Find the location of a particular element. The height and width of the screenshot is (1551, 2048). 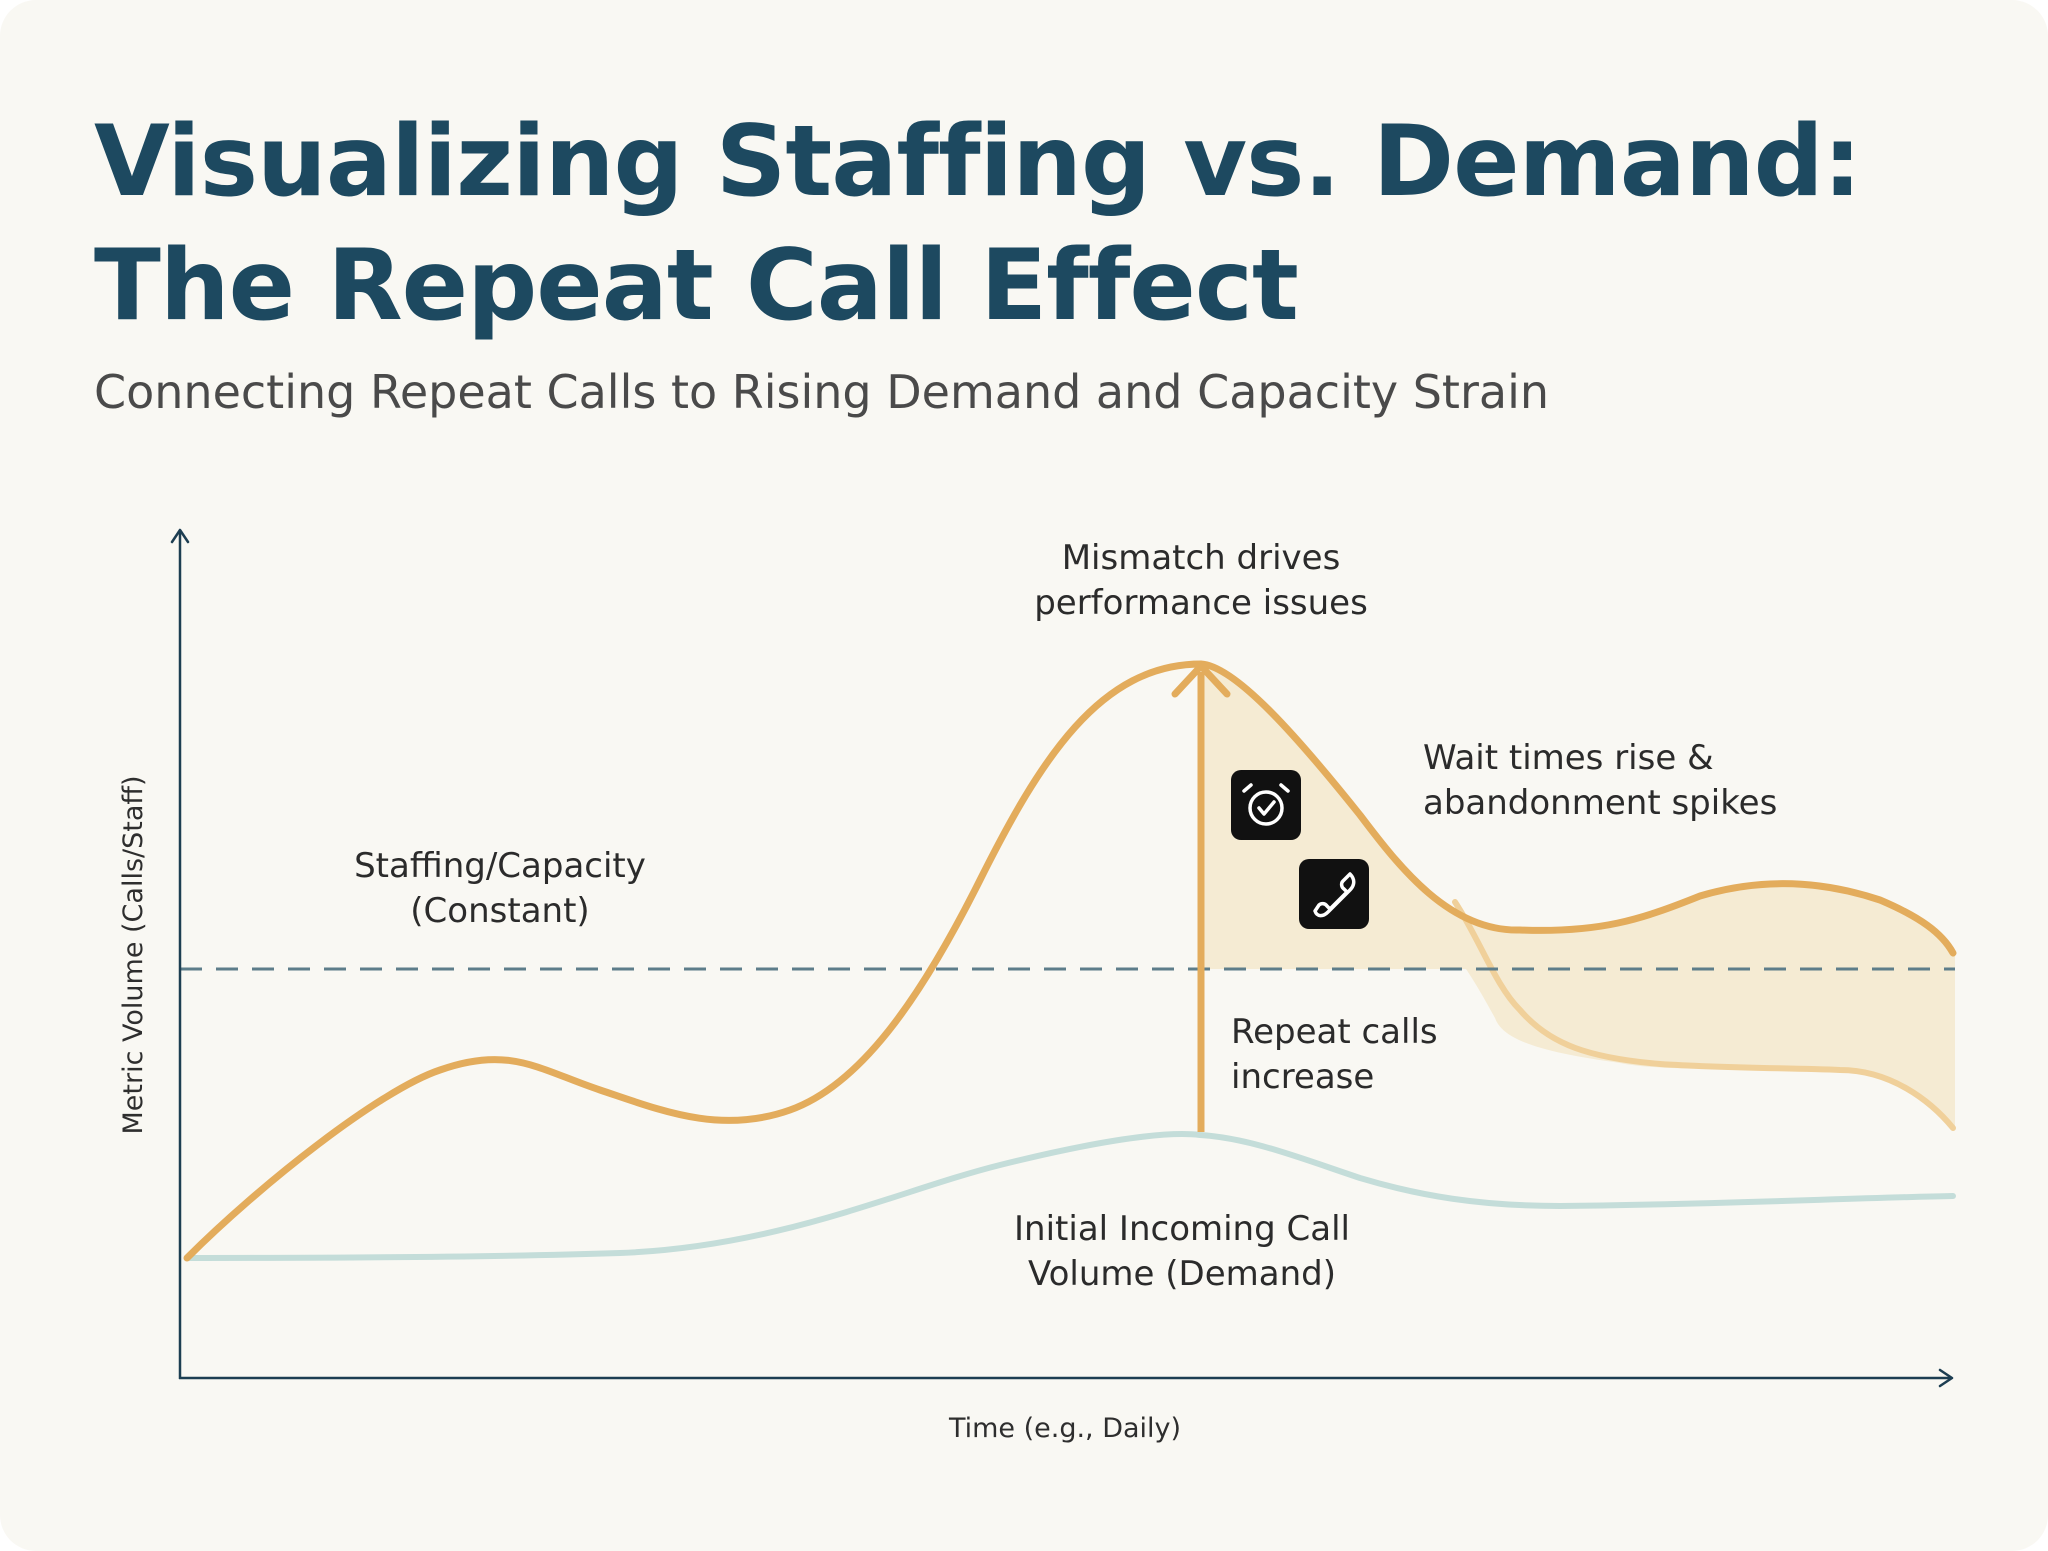

initial-line-1: Initial Incoming Call is located at coordinates (1182, 1229).